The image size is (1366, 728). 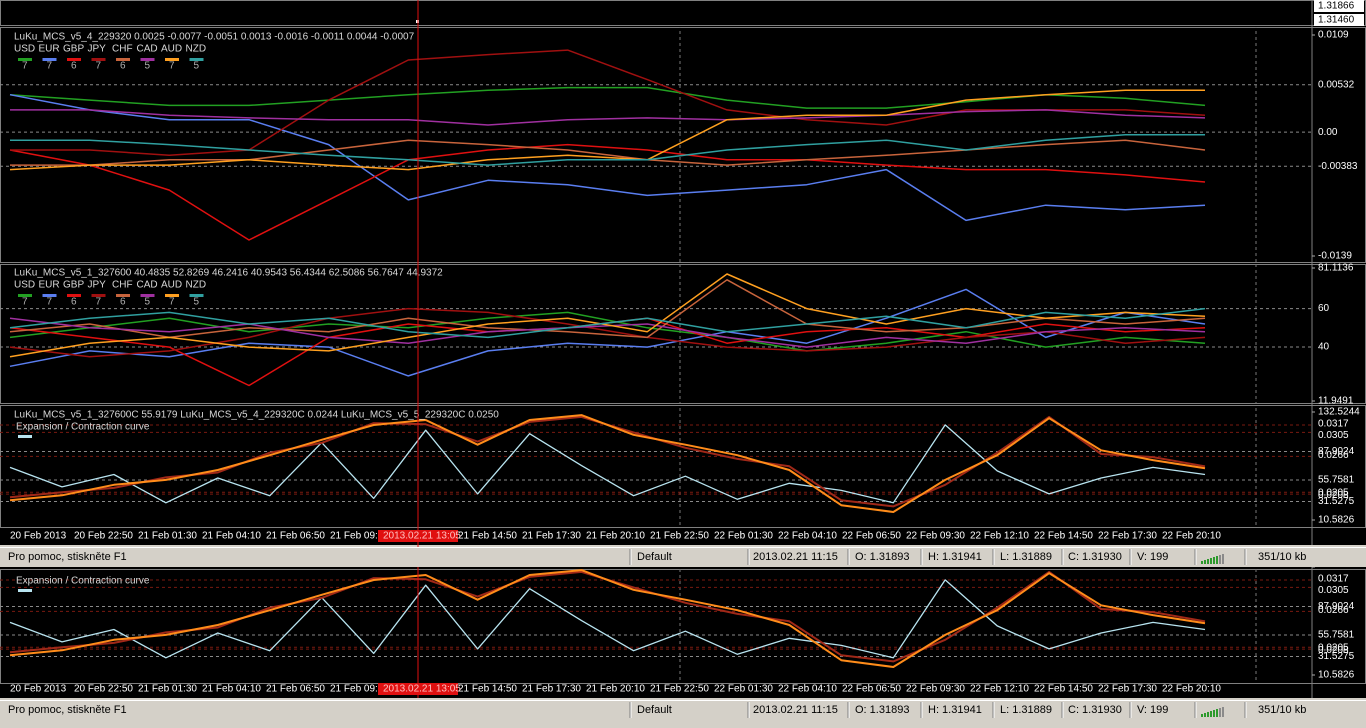 I want to click on y-tick-label: 87.9024, so click(x=1336, y=606).